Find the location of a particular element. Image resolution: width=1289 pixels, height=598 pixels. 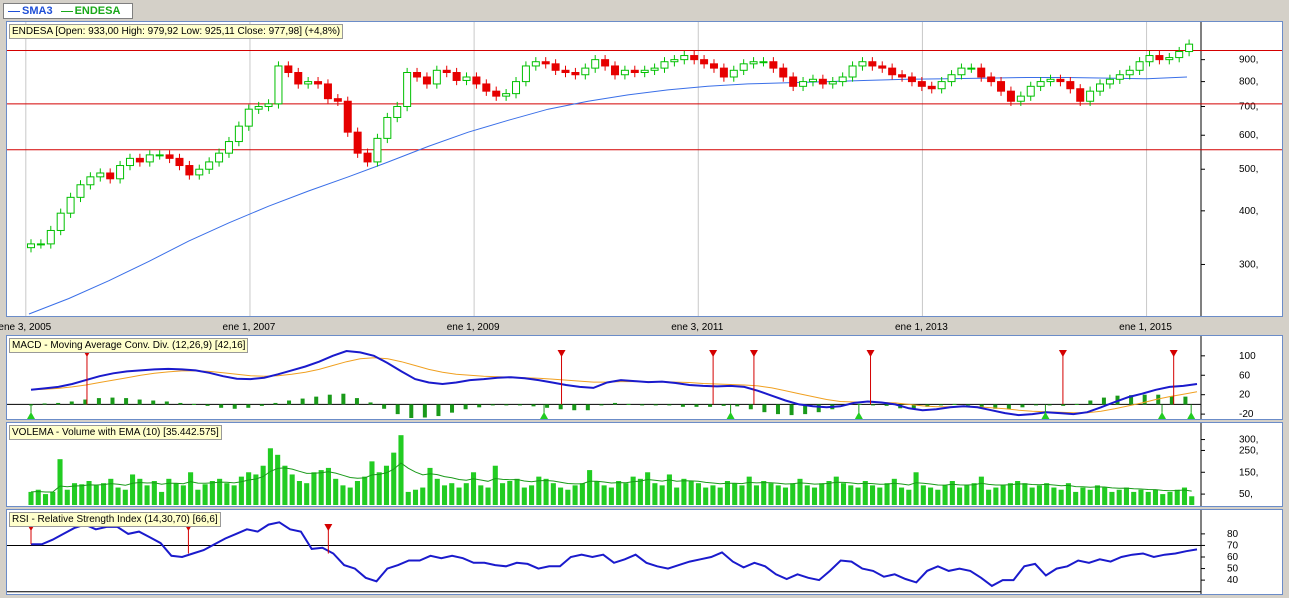

volume-chart: 300,250, 150, 50, is located at coordinates (645, 465).